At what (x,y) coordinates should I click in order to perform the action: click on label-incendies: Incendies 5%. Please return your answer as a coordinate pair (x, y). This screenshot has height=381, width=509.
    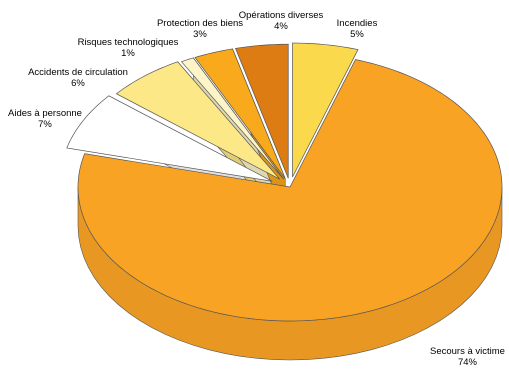
    Looking at the image, I should click on (357, 29).